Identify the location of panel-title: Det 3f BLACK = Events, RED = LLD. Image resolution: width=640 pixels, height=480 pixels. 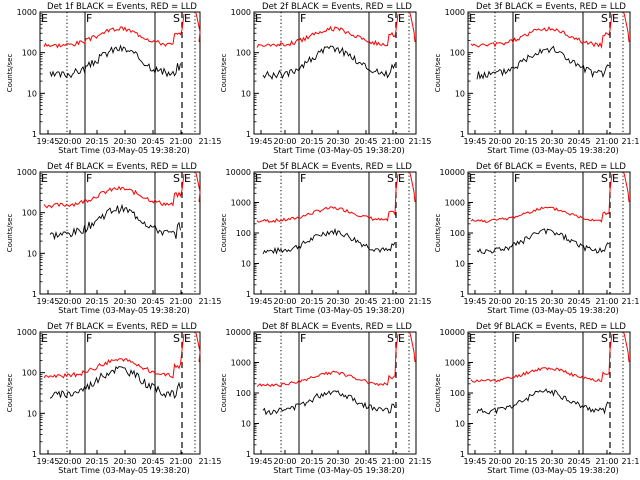
(551, 7).